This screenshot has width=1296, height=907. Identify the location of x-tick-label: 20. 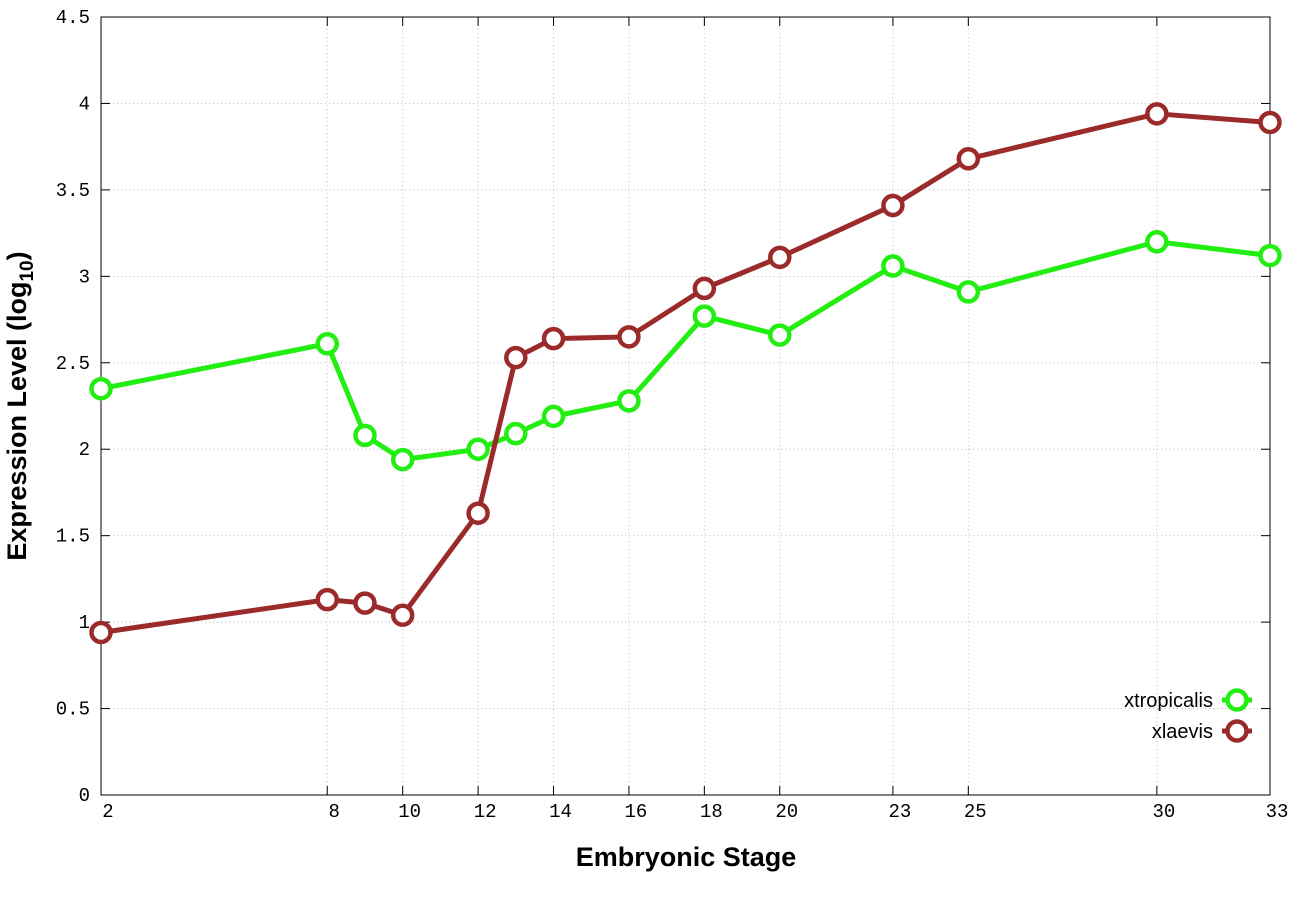
(786, 812).